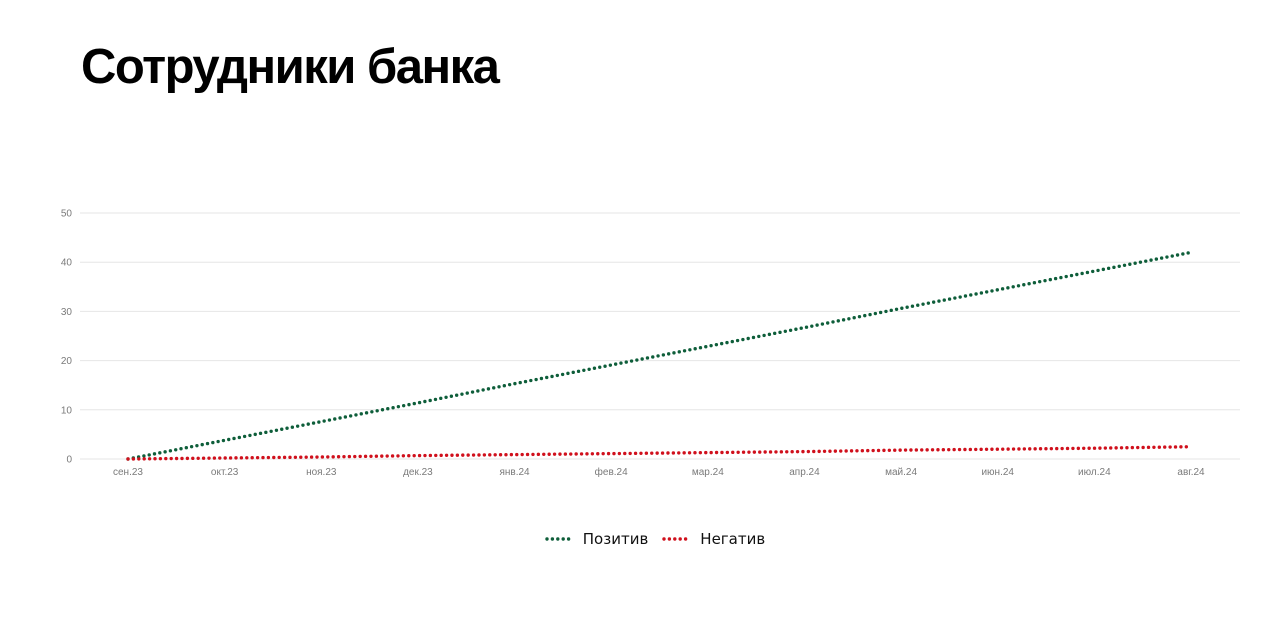  Describe the element at coordinates (804, 472) in the screenshot. I see `x-tick-label: апр.24` at that location.